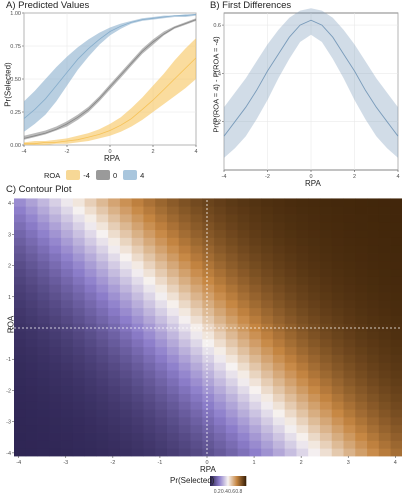 The image size is (402, 500). Describe the element at coordinates (152, 152) in the screenshot. I see `panel-a-xtick-label: 2` at that location.